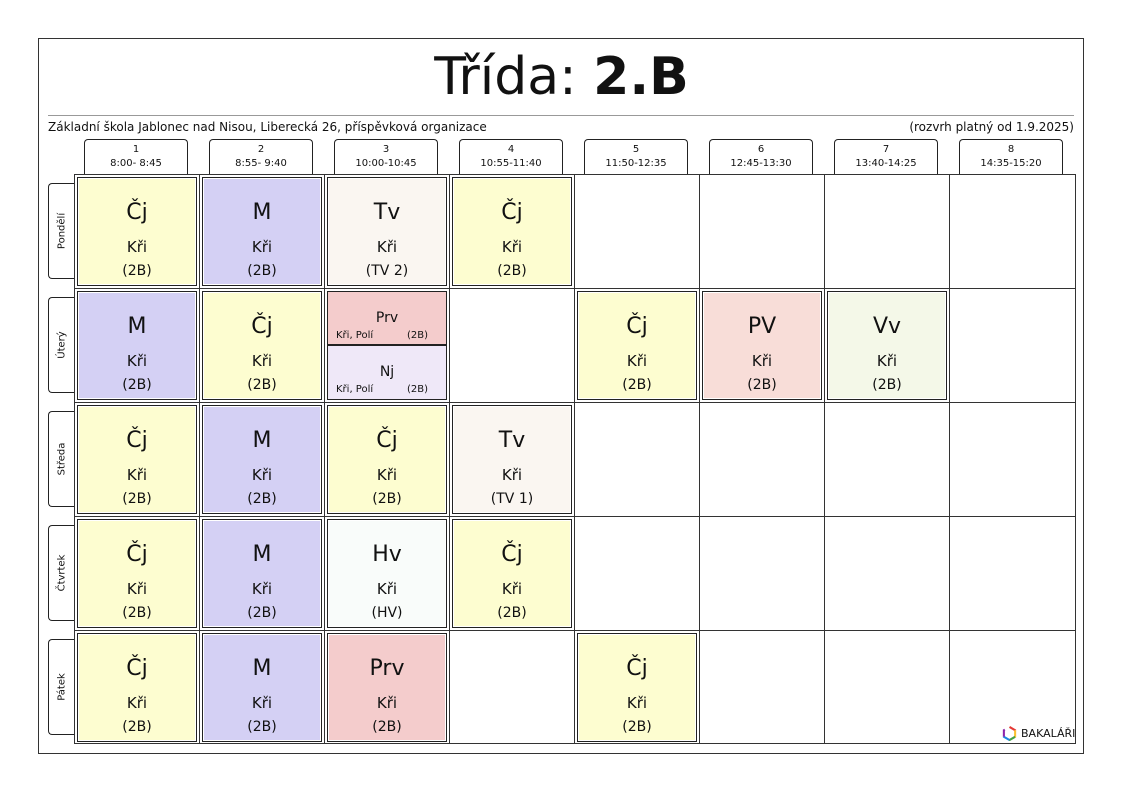  What do you see at coordinates (387, 231) in the screenshot?
I see `lesson-card: Tv Kři (TV 2)` at bounding box center [387, 231].